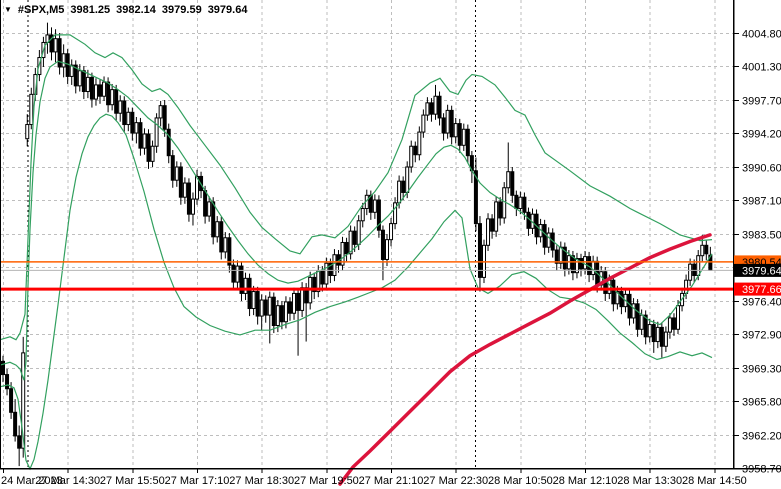 Image resolution: width=781 pixels, height=489 pixels. What do you see at coordinates (455, 481) in the screenshot?
I see `time-tick-label: 27 Mar 22:30` at bounding box center [455, 481].